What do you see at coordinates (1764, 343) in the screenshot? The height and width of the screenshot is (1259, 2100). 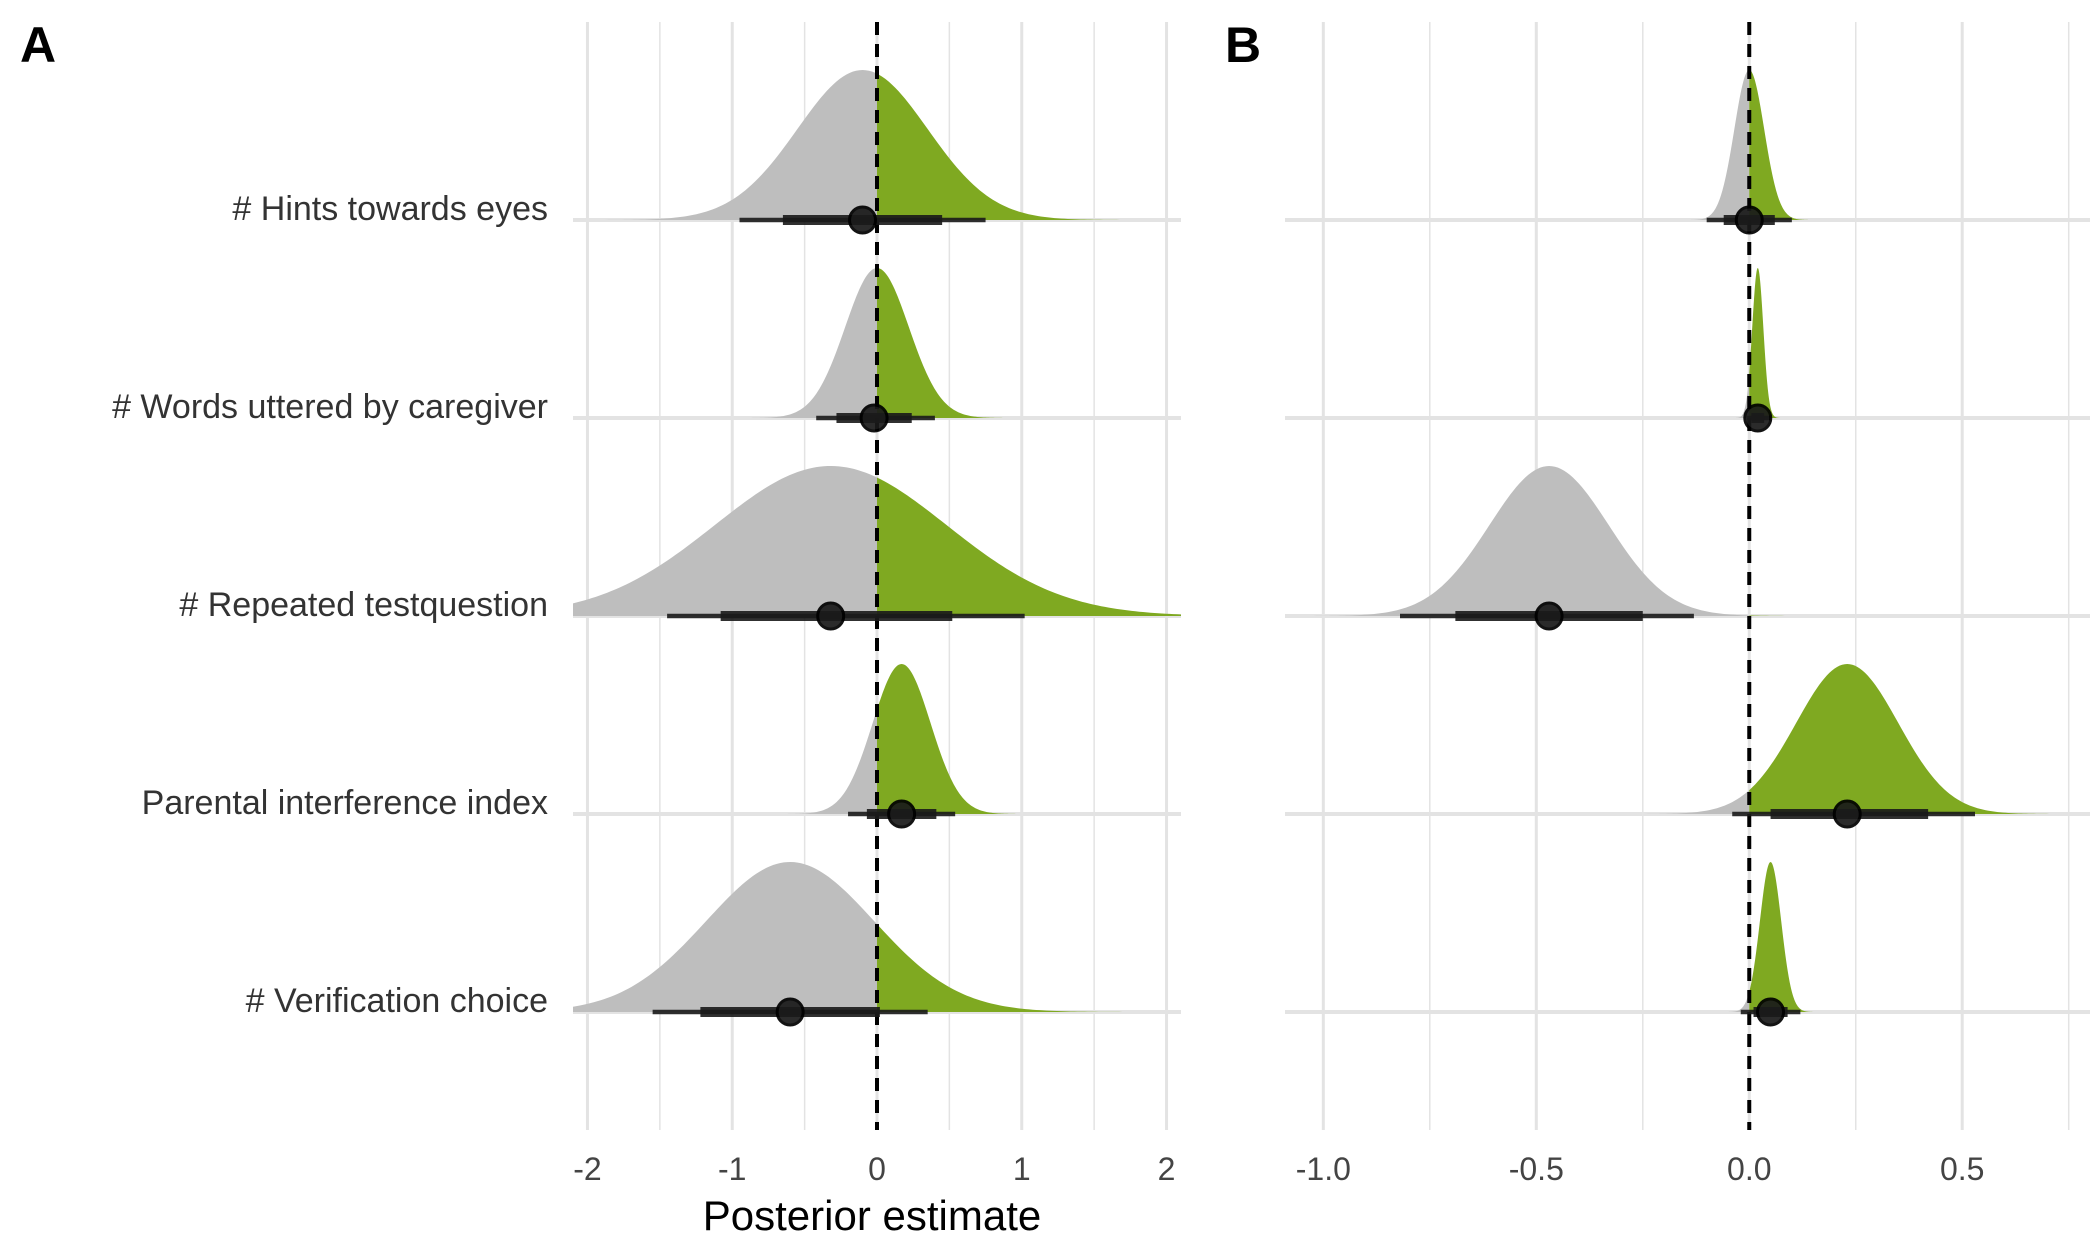 I see `panel-b-density-positive-words-uttered-by-caregiver` at bounding box center [1764, 343].